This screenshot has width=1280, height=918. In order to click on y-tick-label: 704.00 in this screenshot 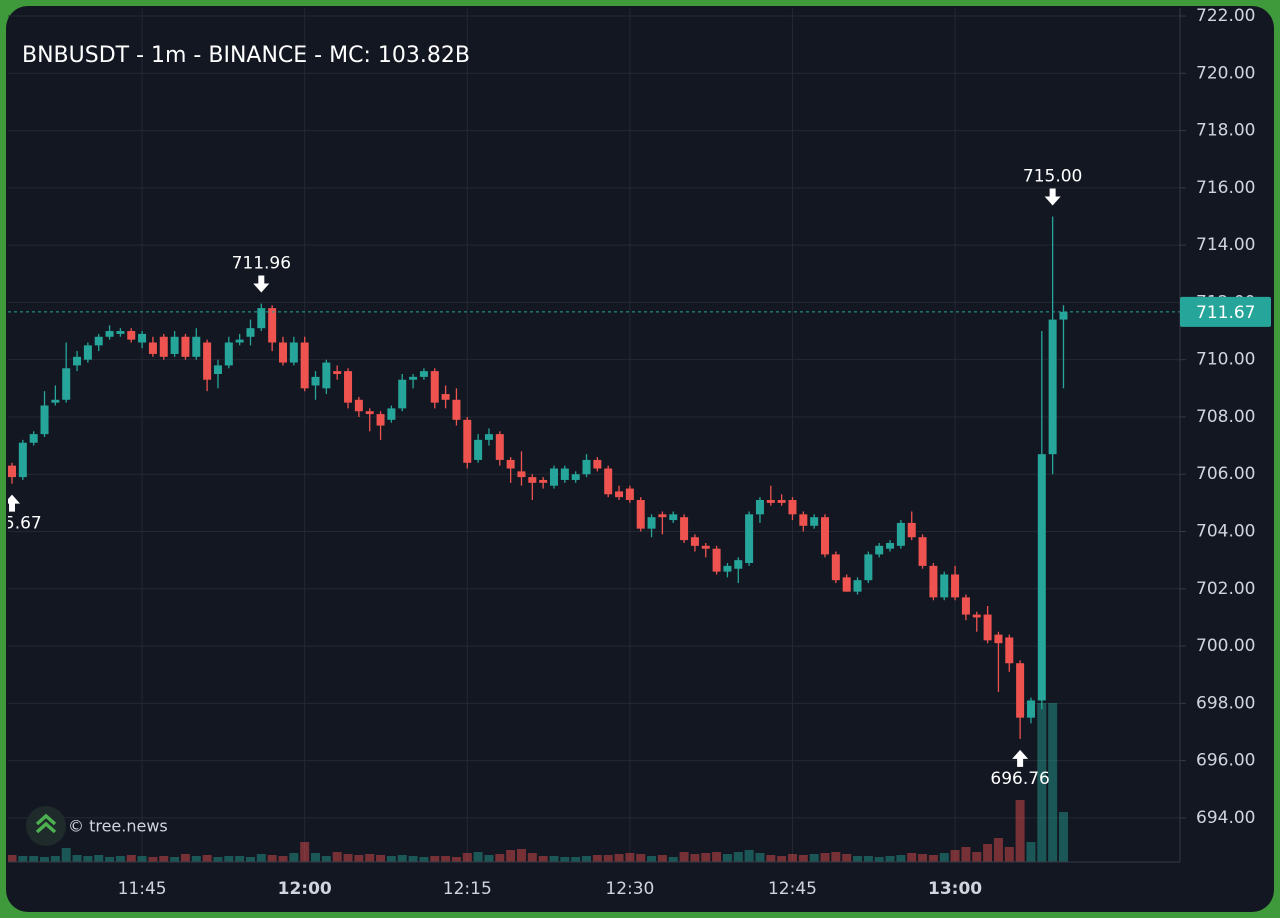, I will do `click(1225, 532)`.